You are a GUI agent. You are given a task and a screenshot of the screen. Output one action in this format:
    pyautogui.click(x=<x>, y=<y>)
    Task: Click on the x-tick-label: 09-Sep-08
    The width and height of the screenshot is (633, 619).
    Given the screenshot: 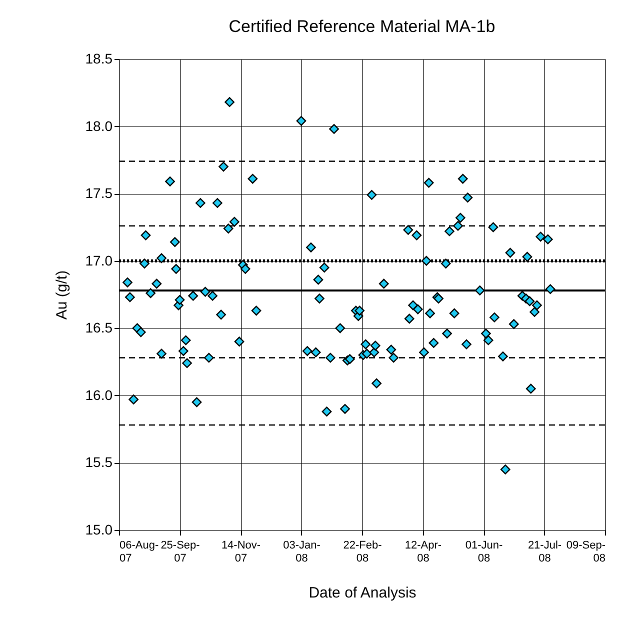 What is the action you would take?
    pyautogui.click(x=586, y=552)
    